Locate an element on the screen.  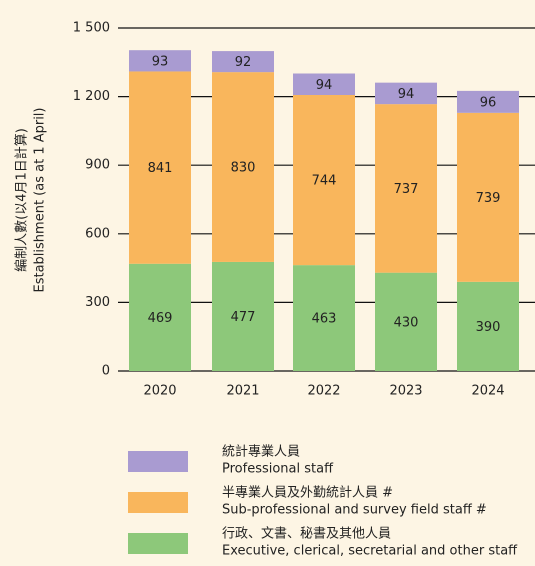
x-tick-label: 2020 is located at coordinates (159, 391).